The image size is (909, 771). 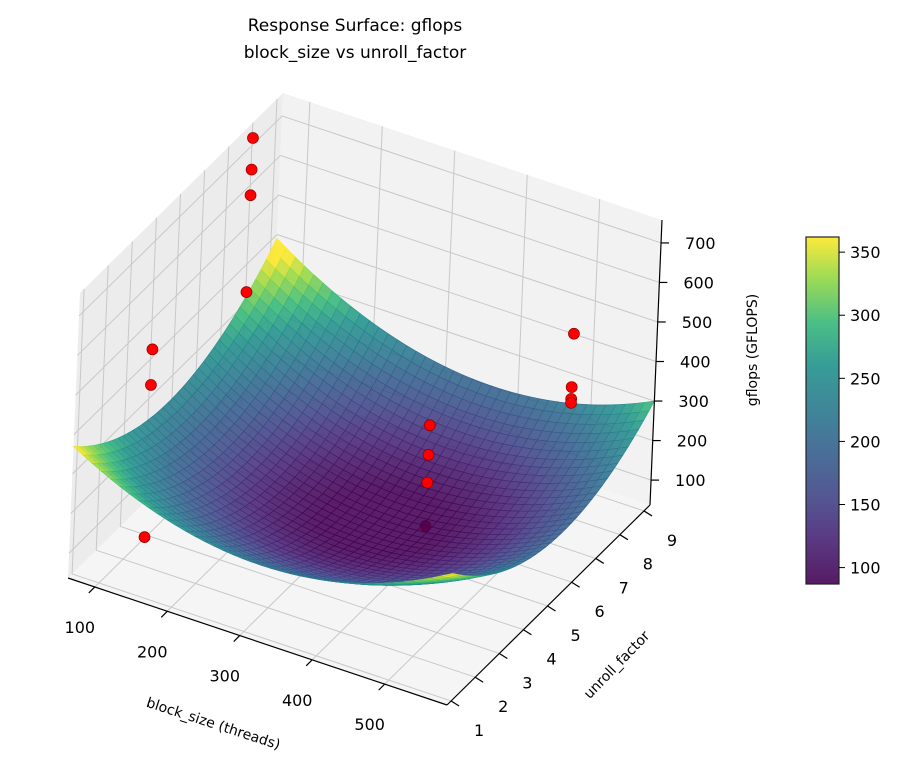 I want to click on z-tick-label: 700, so click(x=700, y=243).